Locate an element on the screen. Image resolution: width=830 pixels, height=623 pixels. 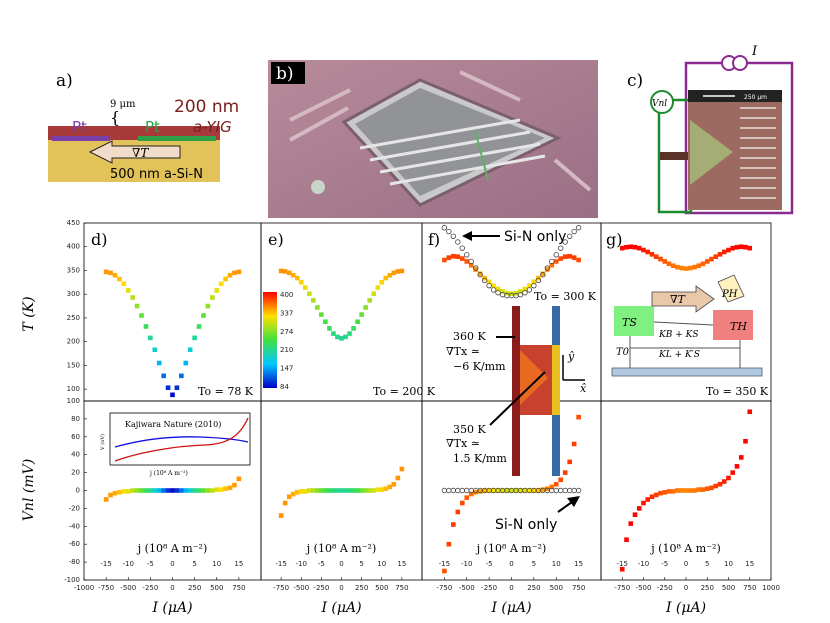
x-tick-d: -750 is located at coordinates (106, 588).